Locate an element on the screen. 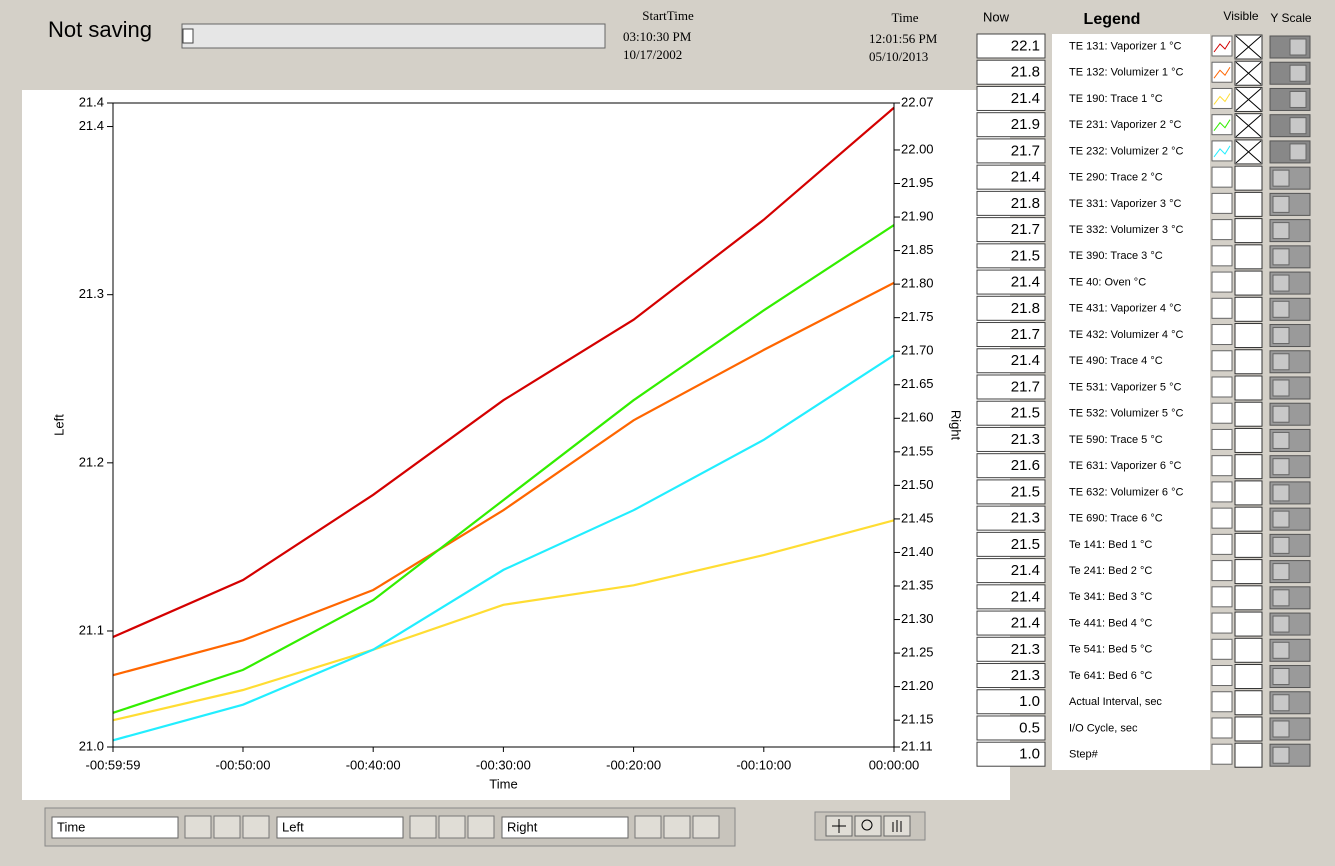 The height and width of the screenshot is (866, 1335). swatch-line is located at coordinates (1222, 46).